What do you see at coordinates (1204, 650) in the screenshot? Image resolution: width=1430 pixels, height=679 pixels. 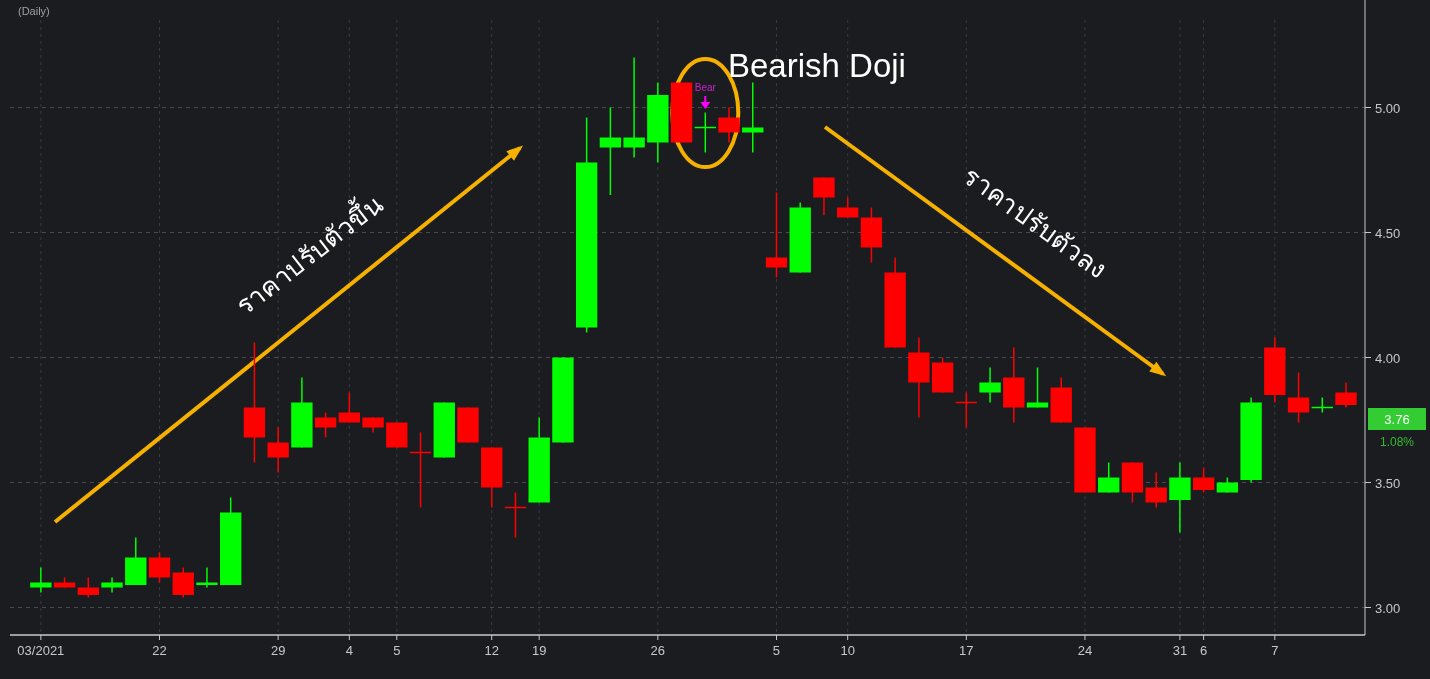 I see `x-tick-label: 6` at bounding box center [1204, 650].